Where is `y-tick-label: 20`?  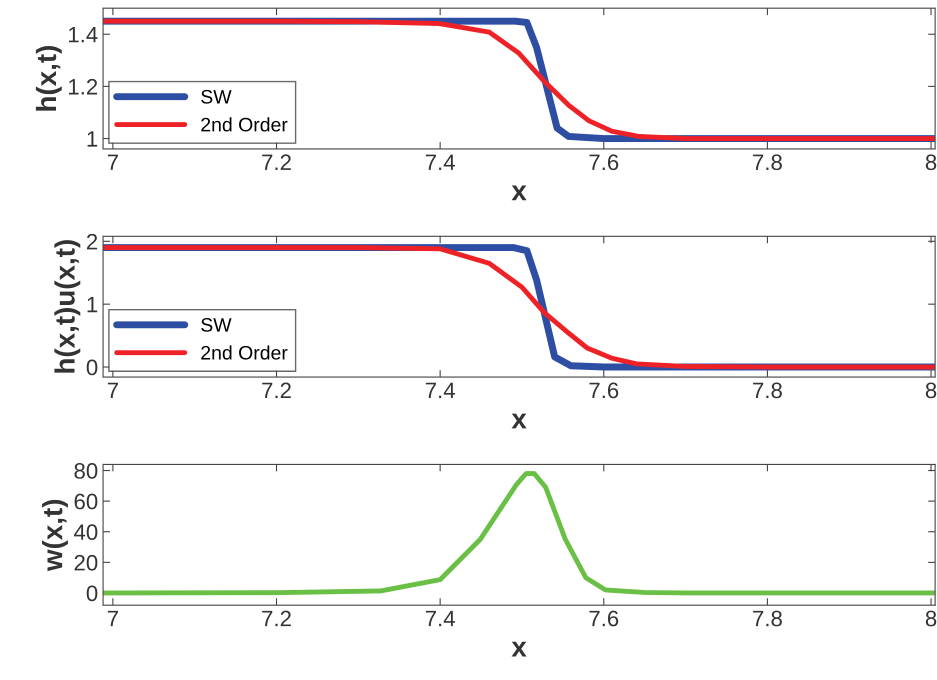 y-tick-label: 20 is located at coordinates (86, 562).